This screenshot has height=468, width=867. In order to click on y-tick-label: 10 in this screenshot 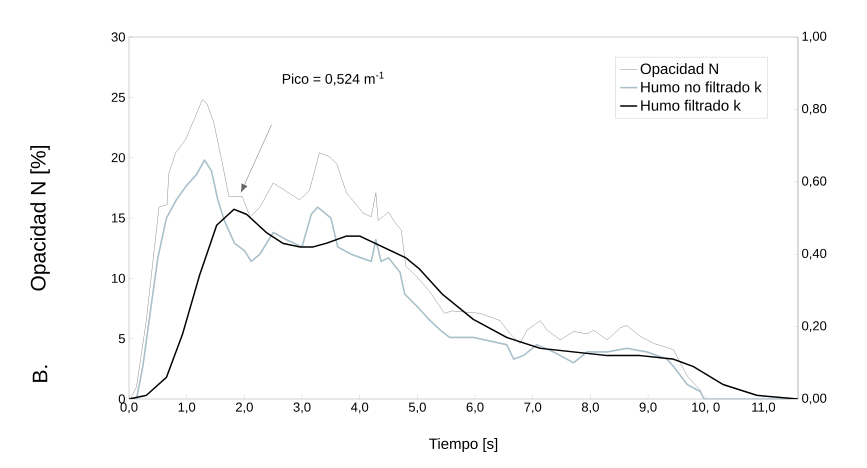, I will do `click(118, 278)`.